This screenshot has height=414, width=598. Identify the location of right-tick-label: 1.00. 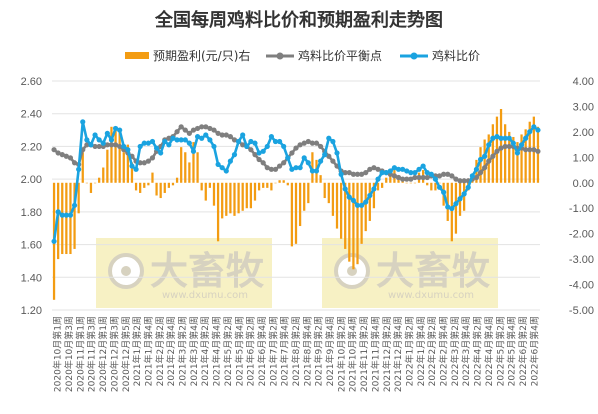
(583, 158).